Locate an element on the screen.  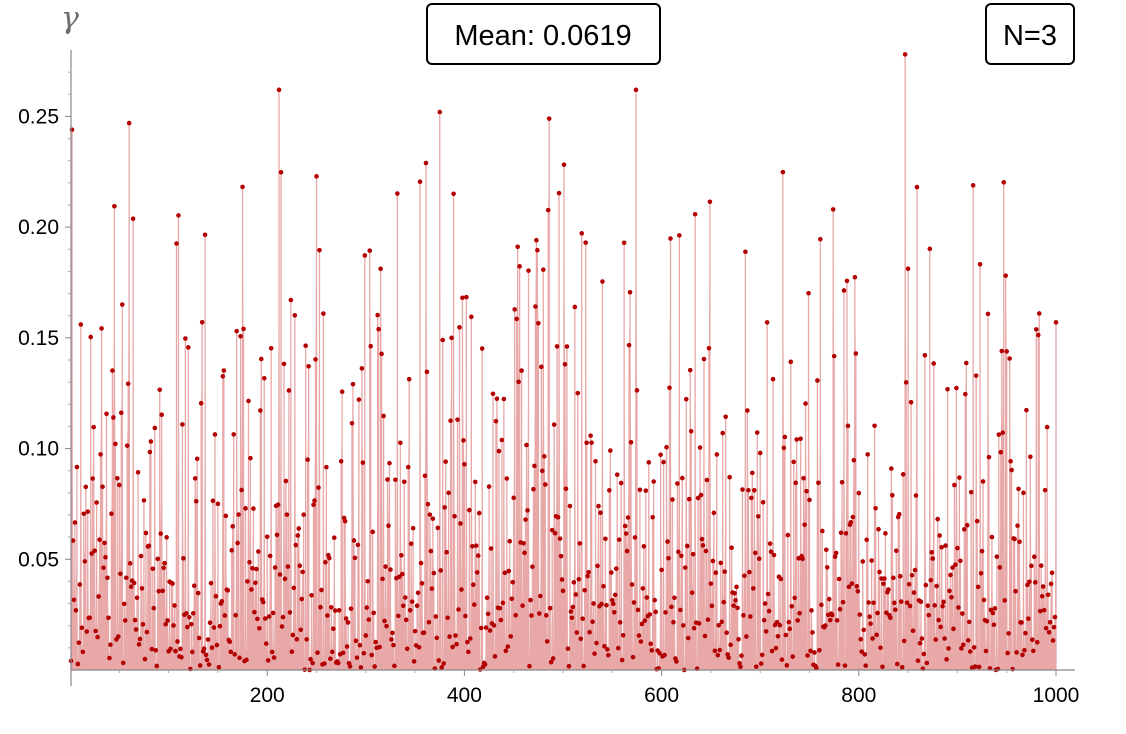
x-tick-label-600: 600 is located at coordinates (661, 695).